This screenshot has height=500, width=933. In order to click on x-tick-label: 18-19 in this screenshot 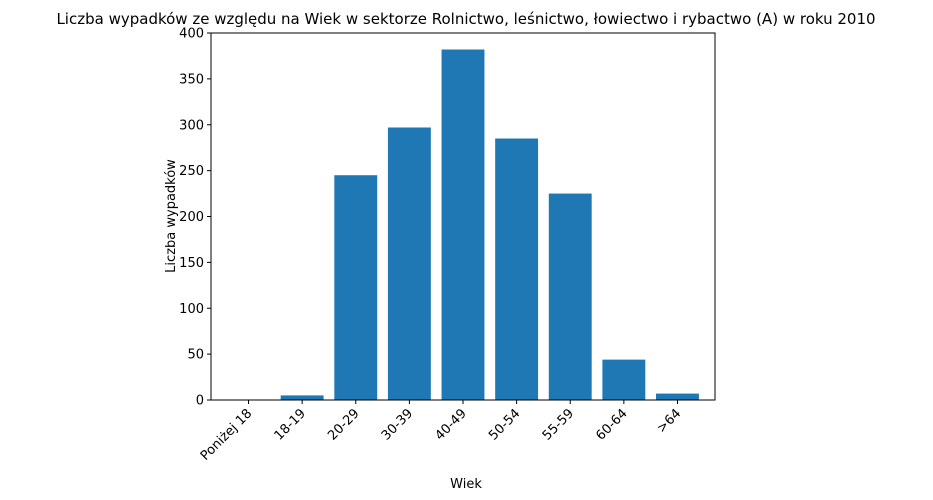, I will do `click(290, 424)`.